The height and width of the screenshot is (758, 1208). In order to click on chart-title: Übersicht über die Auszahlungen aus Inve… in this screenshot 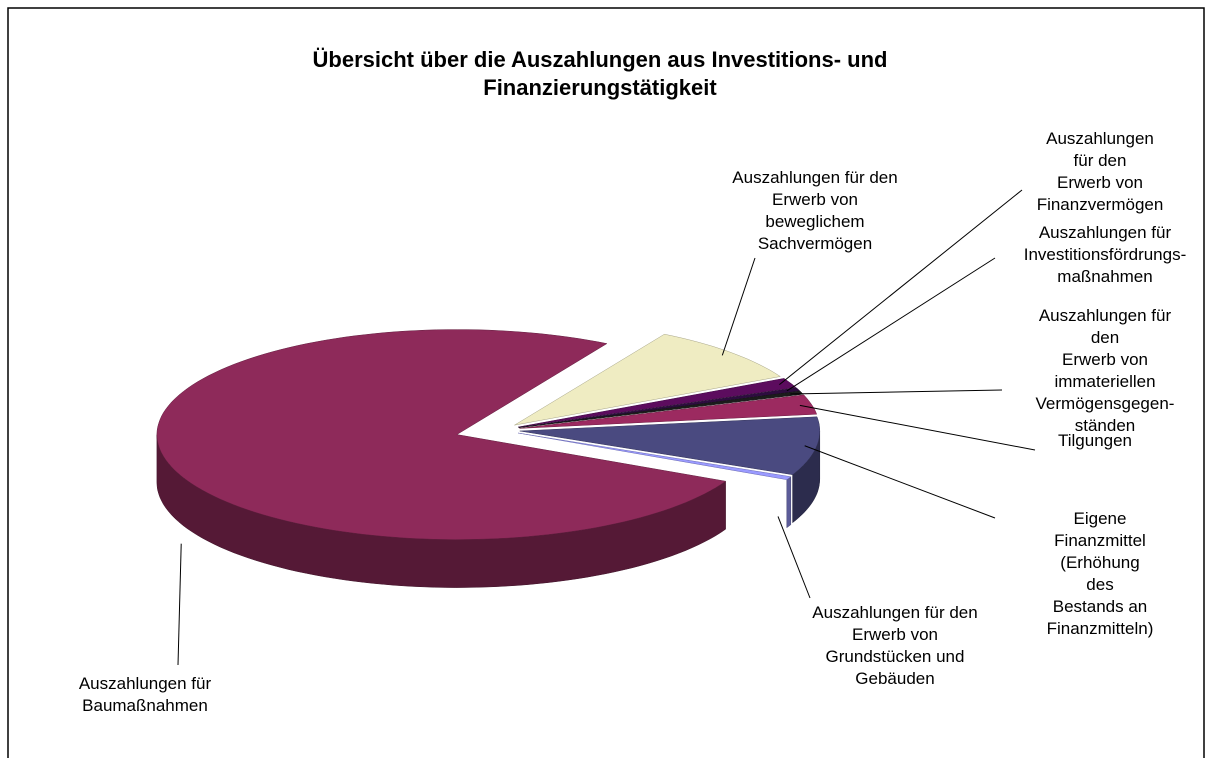, I will do `click(600, 73)`.